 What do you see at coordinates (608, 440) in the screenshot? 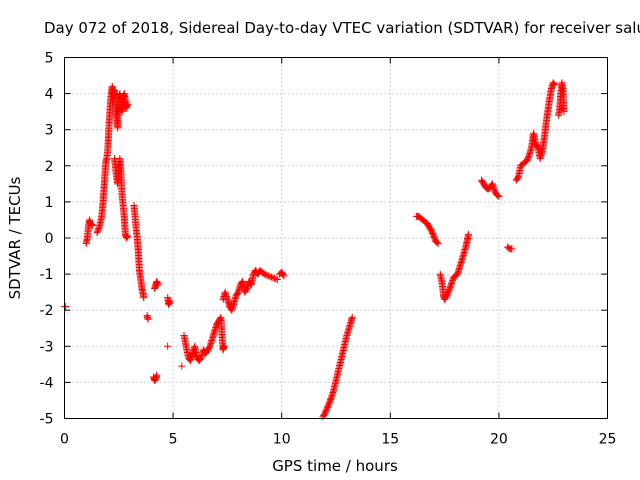
I see `x-tick-label: 25` at bounding box center [608, 440].